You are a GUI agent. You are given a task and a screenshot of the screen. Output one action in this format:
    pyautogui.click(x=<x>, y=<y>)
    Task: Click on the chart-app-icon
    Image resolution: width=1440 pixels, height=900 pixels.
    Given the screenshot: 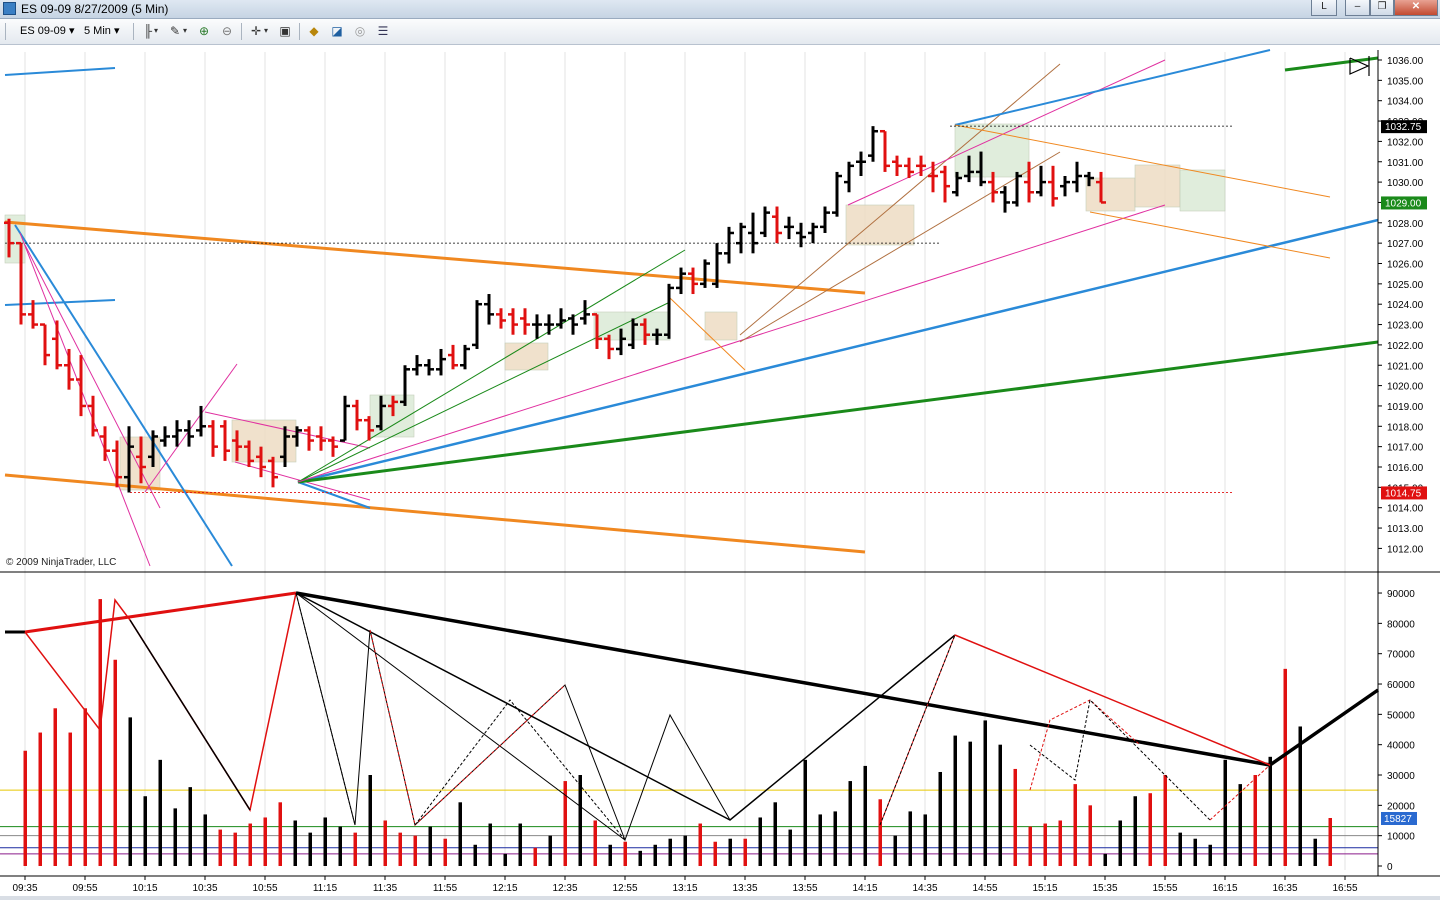 What is the action you would take?
    pyautogui.click(x=9, y=8)
    